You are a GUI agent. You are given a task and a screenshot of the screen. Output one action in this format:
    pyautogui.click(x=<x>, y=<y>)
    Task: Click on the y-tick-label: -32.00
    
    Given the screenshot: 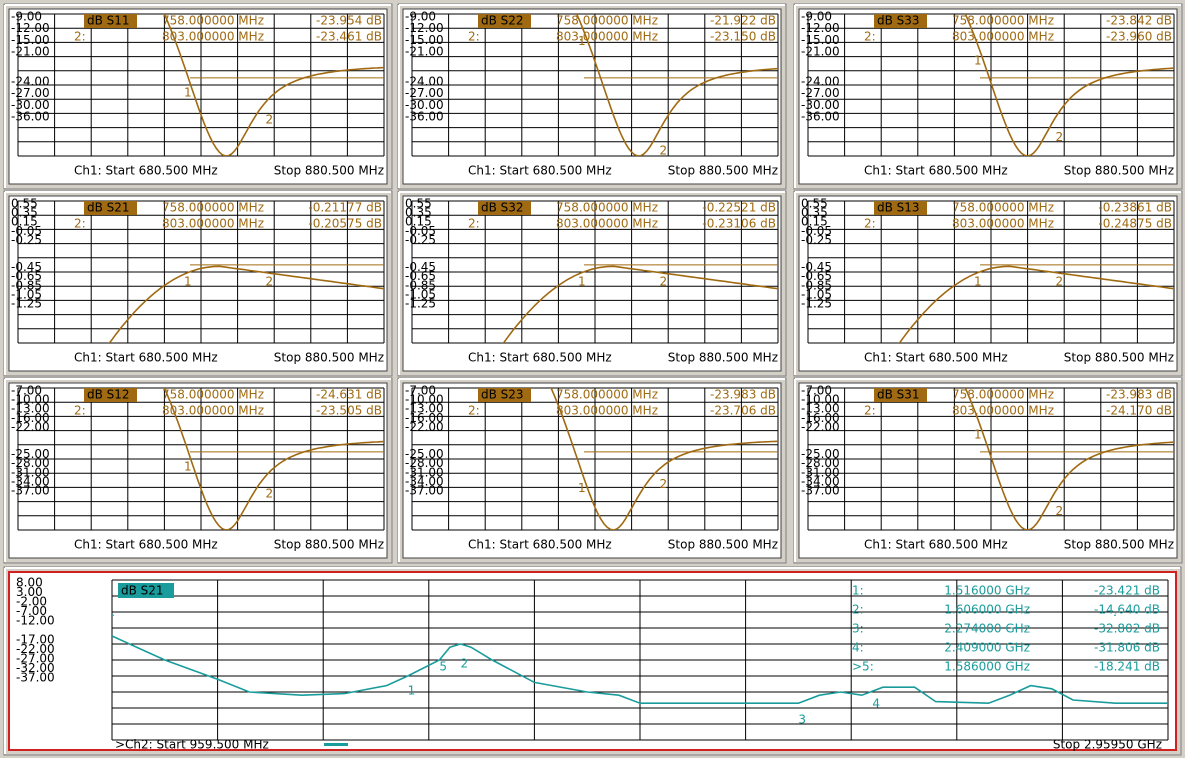 What is the action you would take?
    pyautogui.click(x=35, y=668)
    